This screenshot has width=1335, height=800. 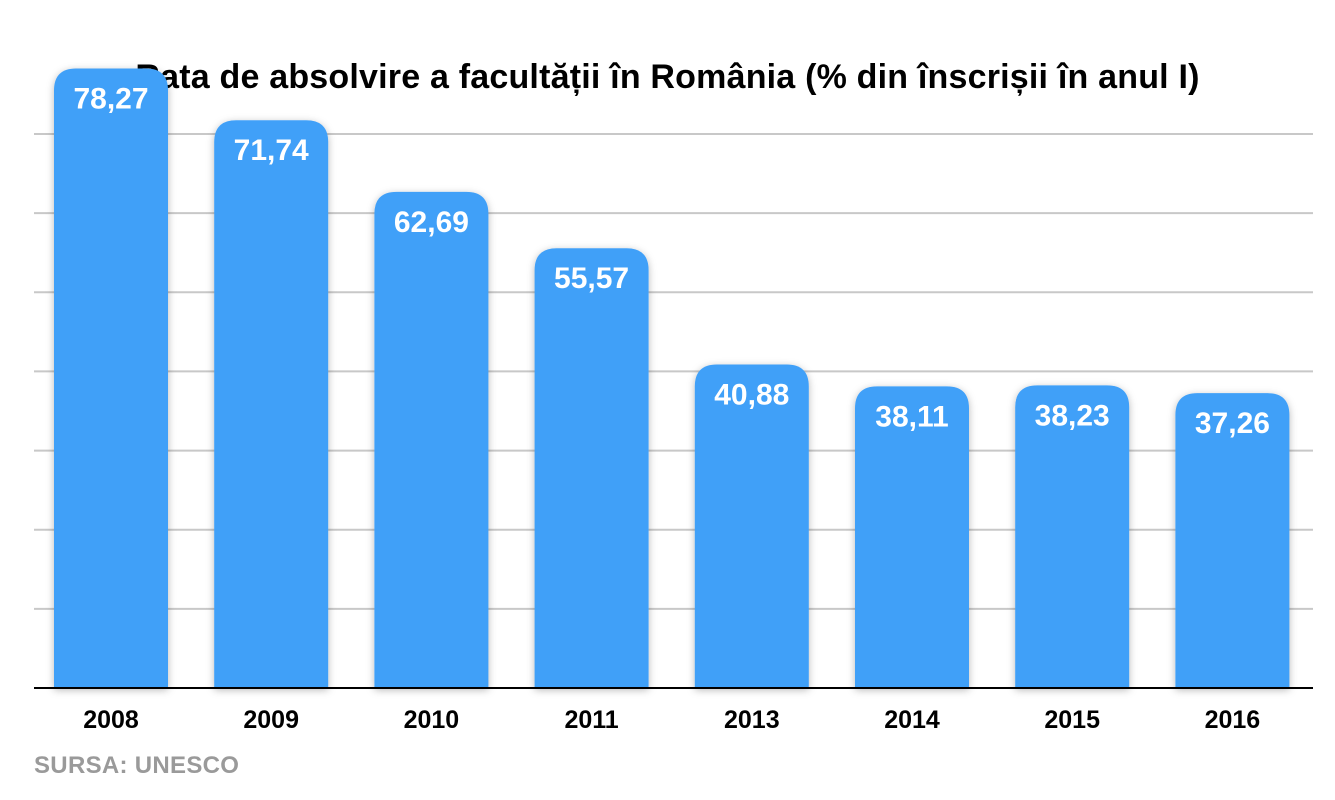 What do you see at coordinates (271, 150) in the screenshot?
I see `data-label-2009: 71,74` at bounding box center [271, 150].